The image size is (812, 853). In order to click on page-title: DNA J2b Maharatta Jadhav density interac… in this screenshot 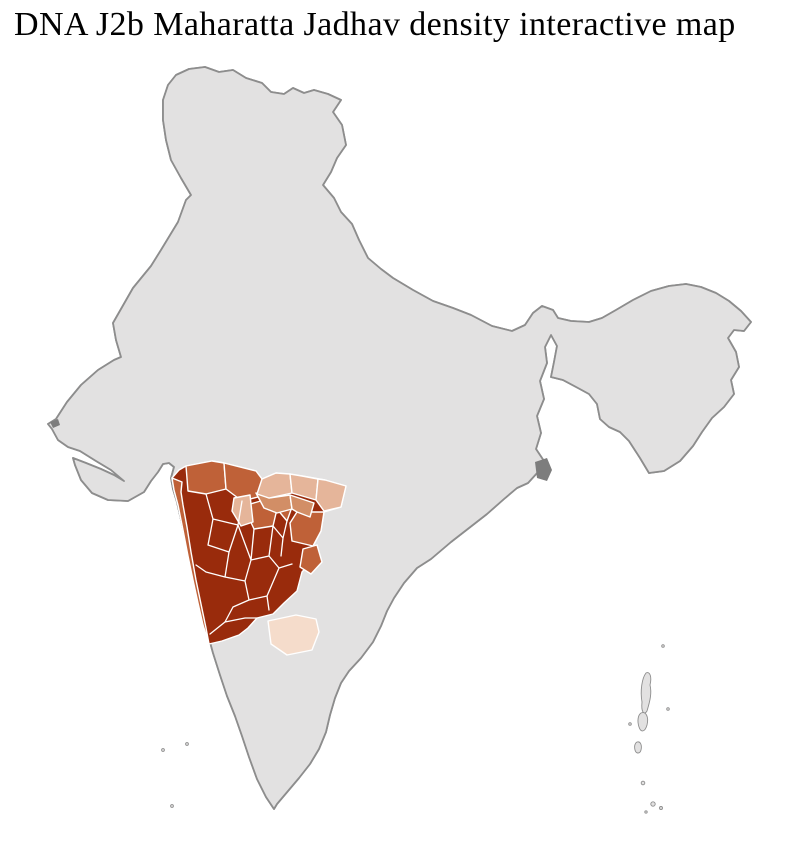, I will do `click(375, 24)`.